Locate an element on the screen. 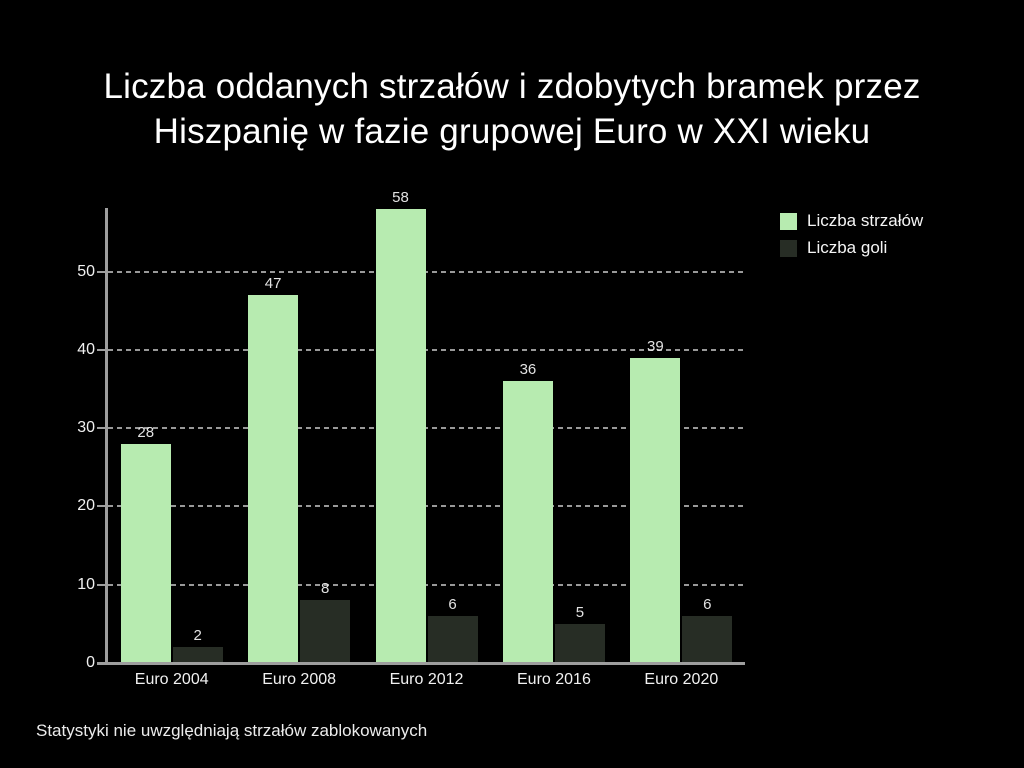 This screenshot has height=768, width=1024. legend-item: Liczba strzałów is located at coordinates (851, 221).